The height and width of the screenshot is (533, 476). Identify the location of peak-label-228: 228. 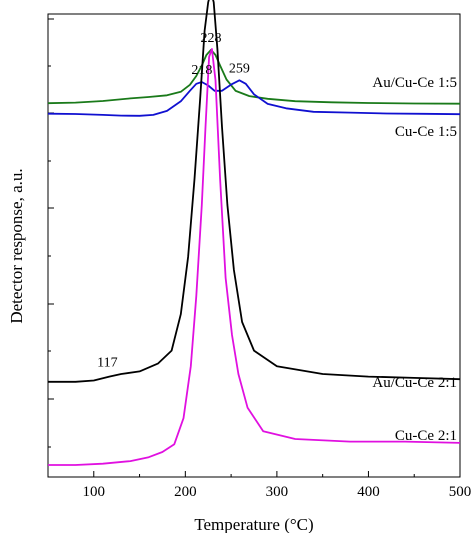
(210, 38).